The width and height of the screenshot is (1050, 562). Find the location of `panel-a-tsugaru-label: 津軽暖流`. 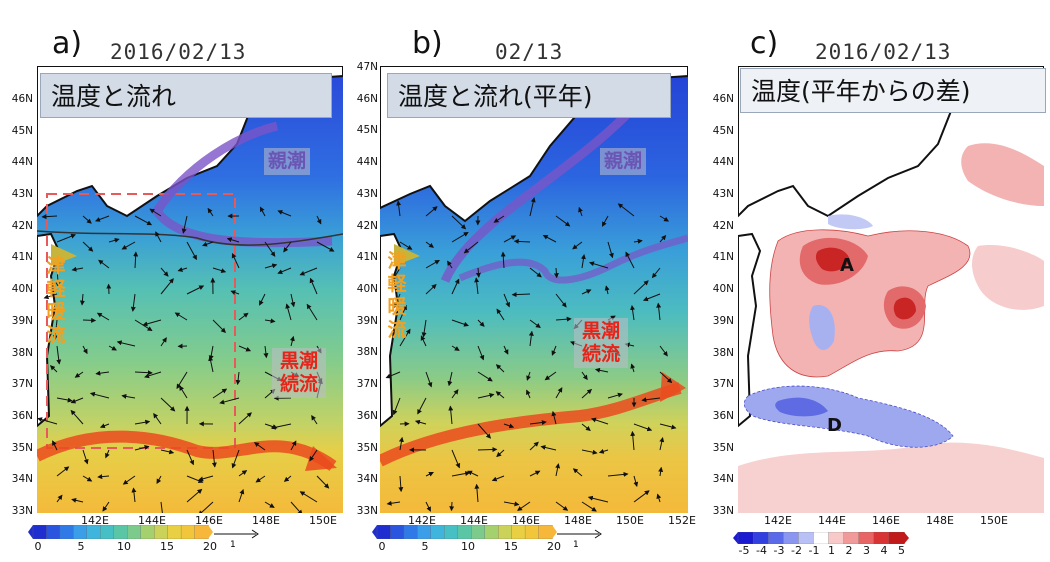

panel-a-tsugaru-label: 津軽暖流 is located at coordinates (56, 300).